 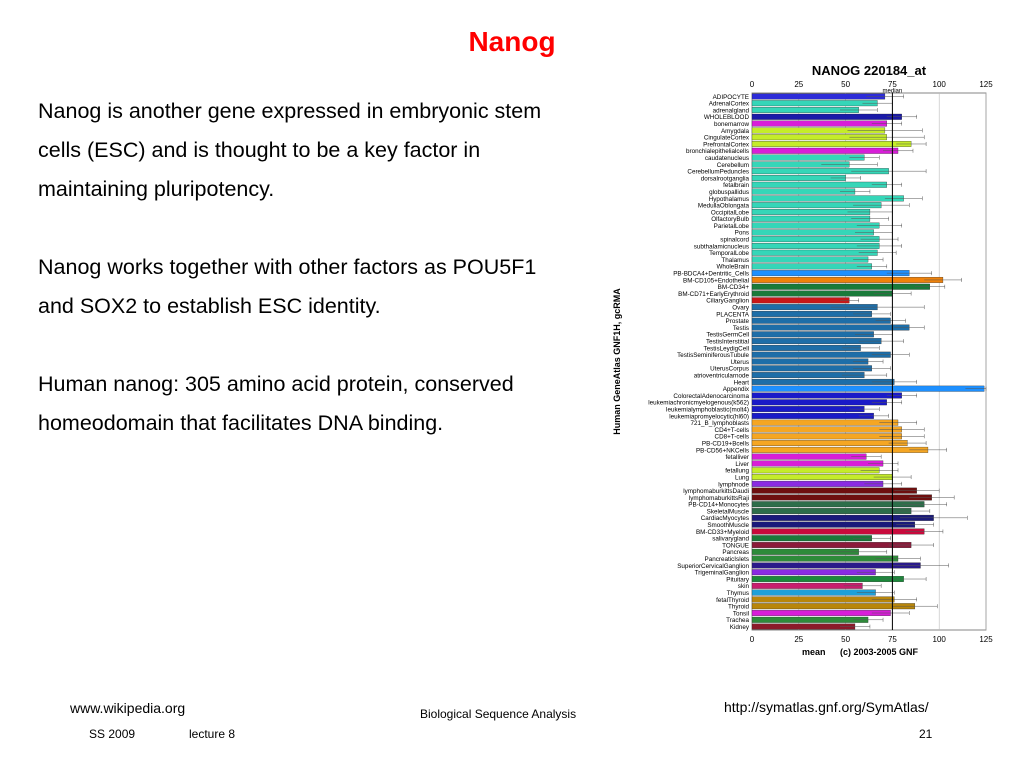 I want to click on category-label-globuspallidus: globuspallidus, so click(x=729, y=192).